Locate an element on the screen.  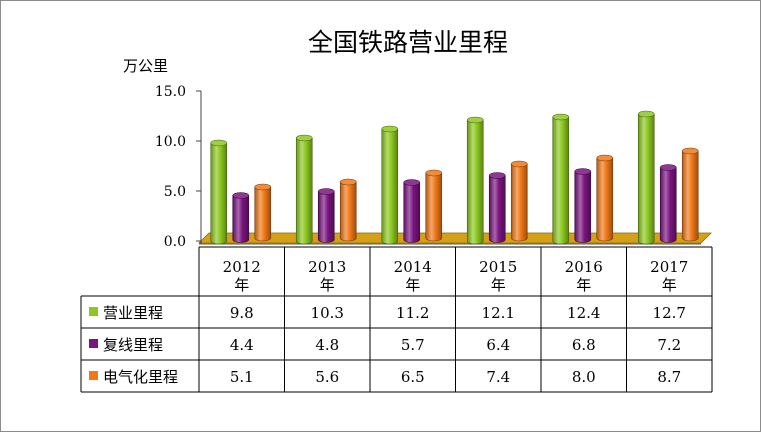
category-year: 2016 is located at coordinates (584, 267).